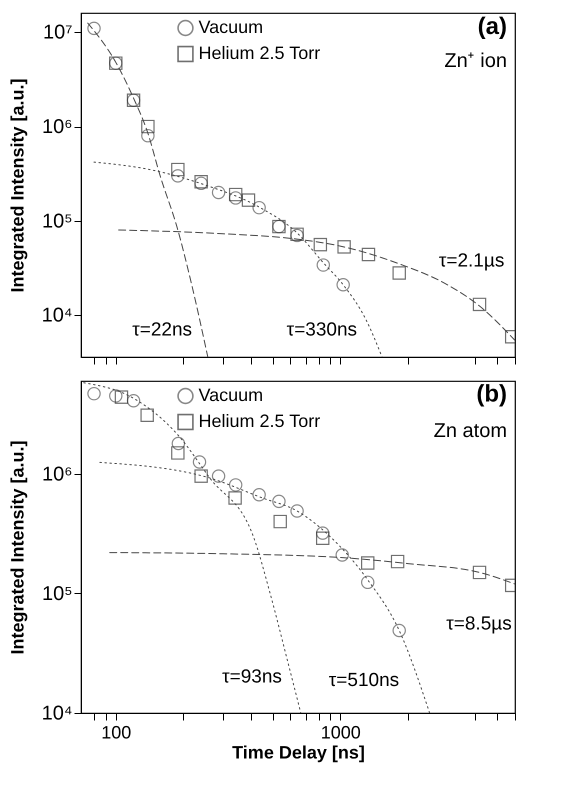 Image resolution: width=565 pixels, height=787 pixels. I want to click on annotation: (b), so click(491, 394).